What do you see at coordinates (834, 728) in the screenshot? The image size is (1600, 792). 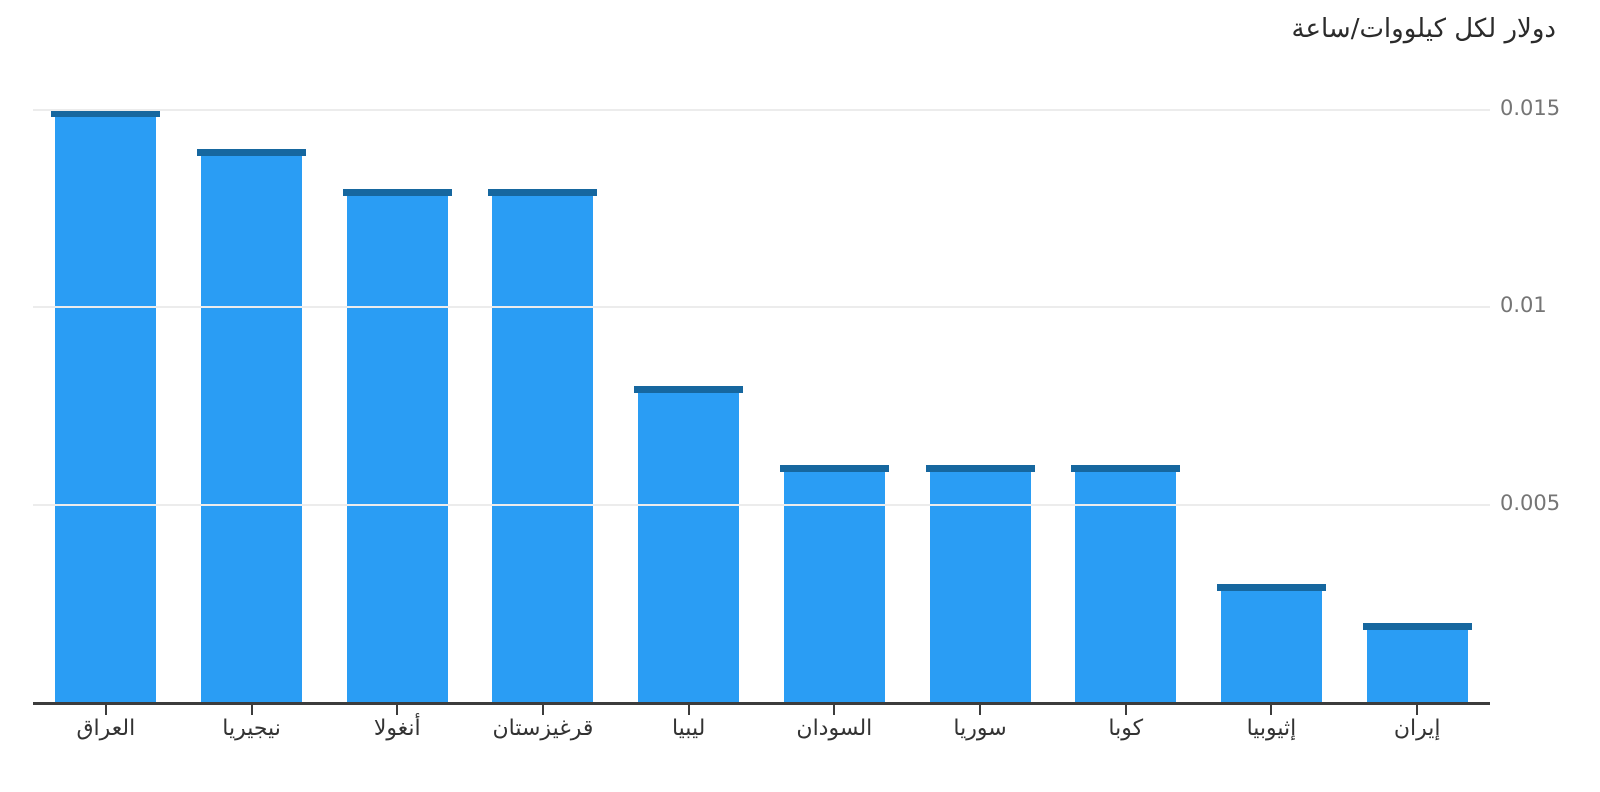 I see `x-tick-label: السودان` at bounding box center [834, 728].